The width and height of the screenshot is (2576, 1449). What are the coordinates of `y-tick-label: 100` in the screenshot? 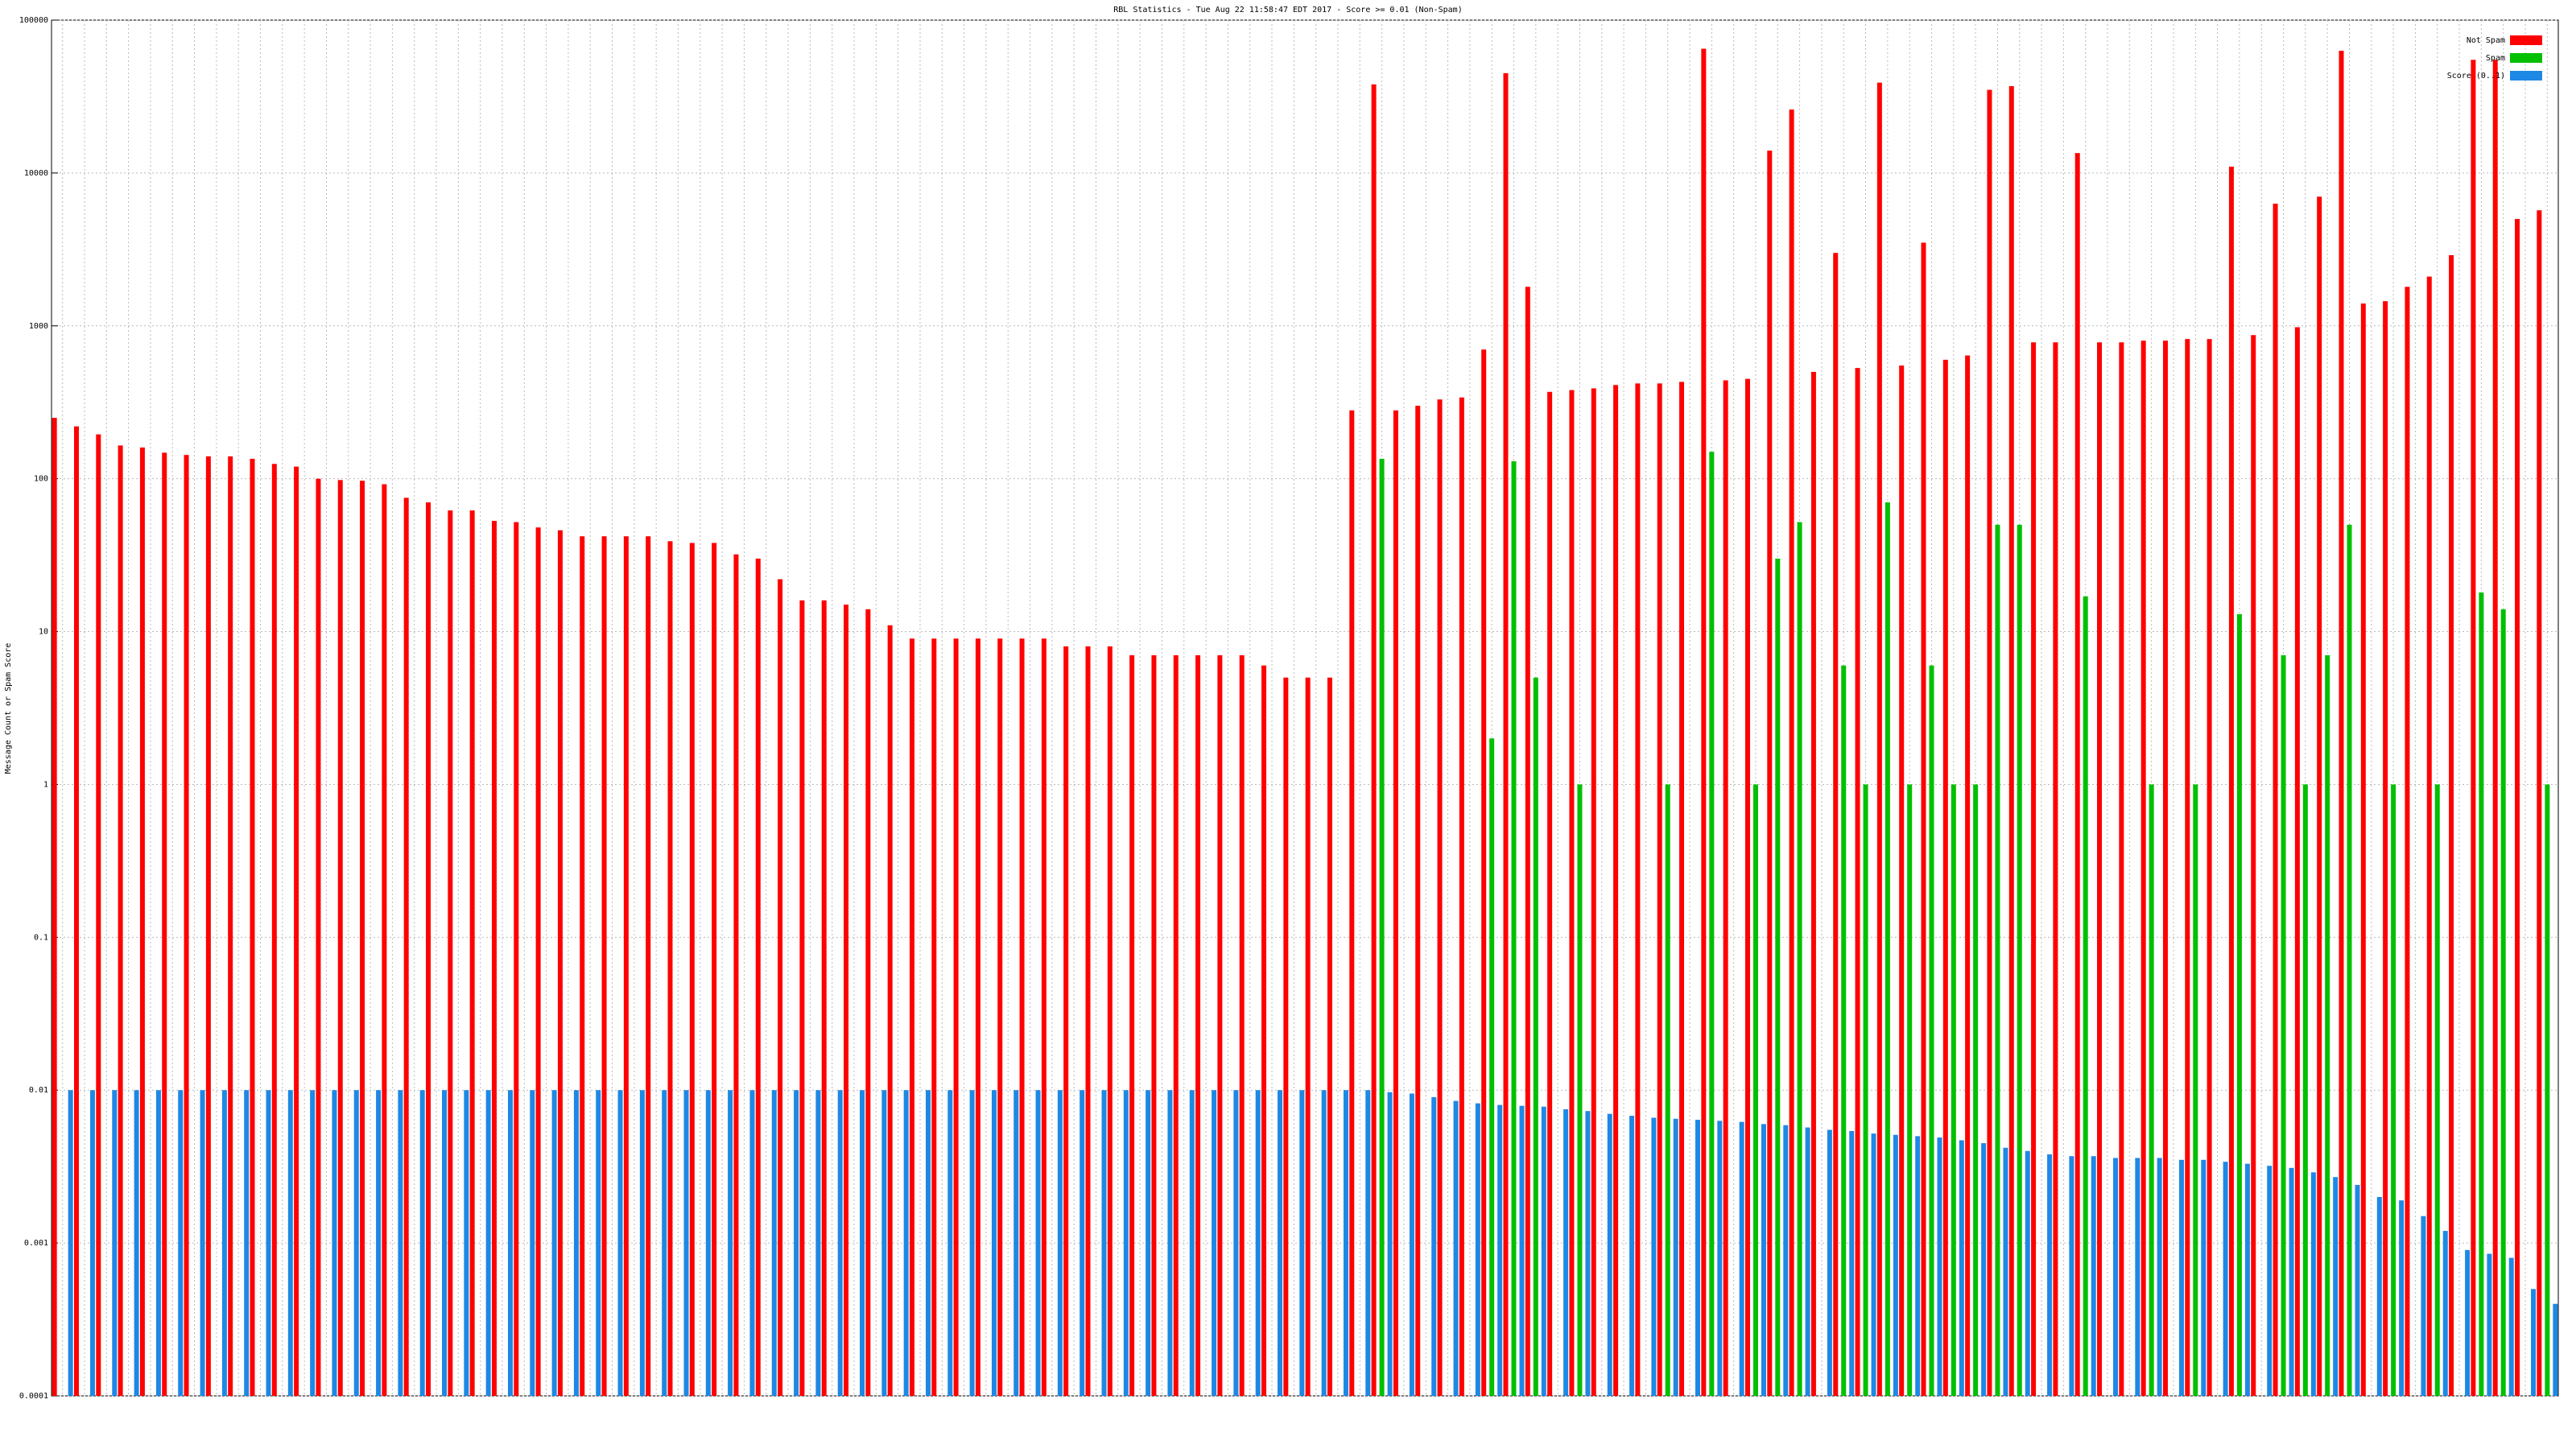 It's located at (41, 479).